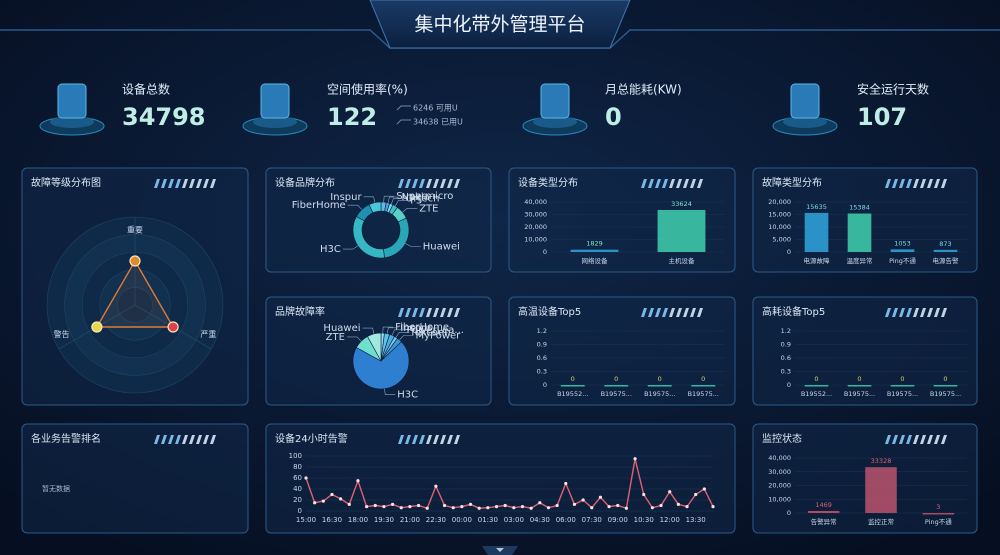 This screenshot has height=555, width=1000. I want to click on x-tick-label: 06:00, so click(566, 520).